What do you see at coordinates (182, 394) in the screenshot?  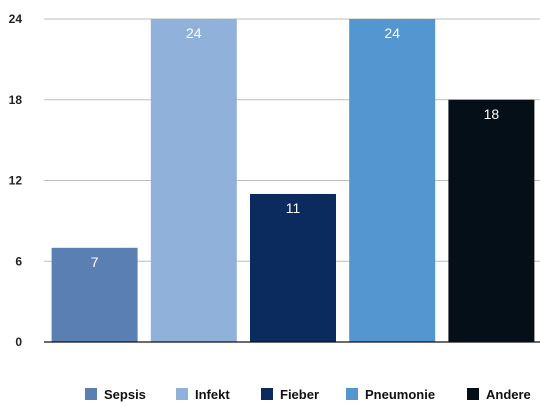 I see `legend-swatch-infekt` at bounding box center [182, 394].